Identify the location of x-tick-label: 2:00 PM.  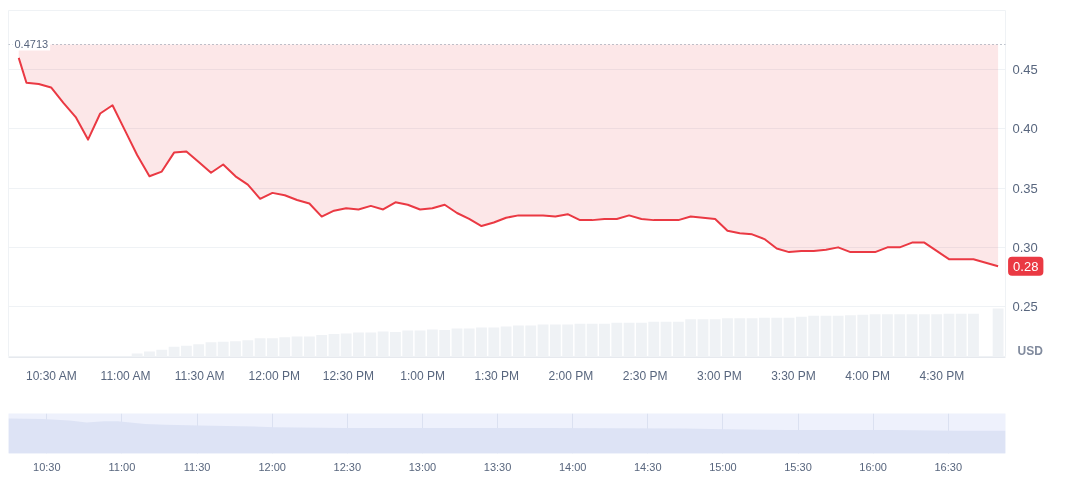
(571, 375).